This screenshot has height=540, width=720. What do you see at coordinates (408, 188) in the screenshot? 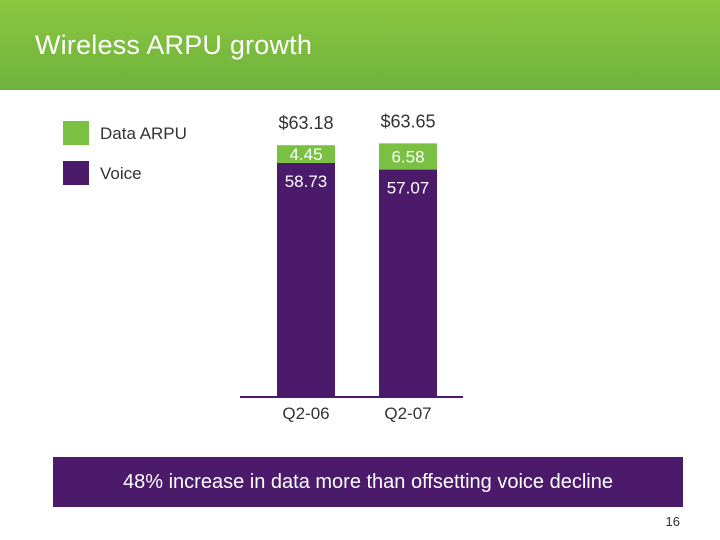
I see `data-label-voice-q2-07: 57.07` at bounding box center [408, 188].